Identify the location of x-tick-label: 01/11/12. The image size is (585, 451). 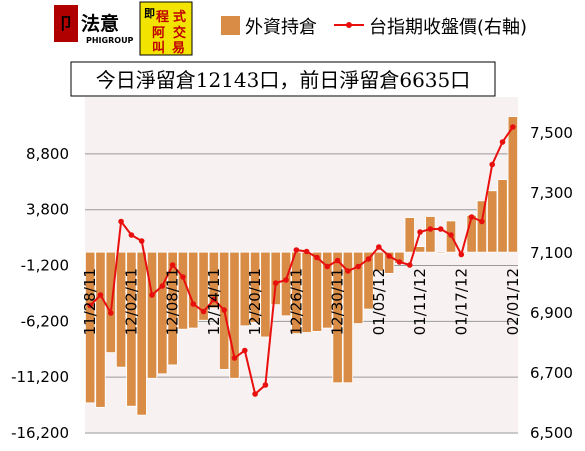
(420, 301).